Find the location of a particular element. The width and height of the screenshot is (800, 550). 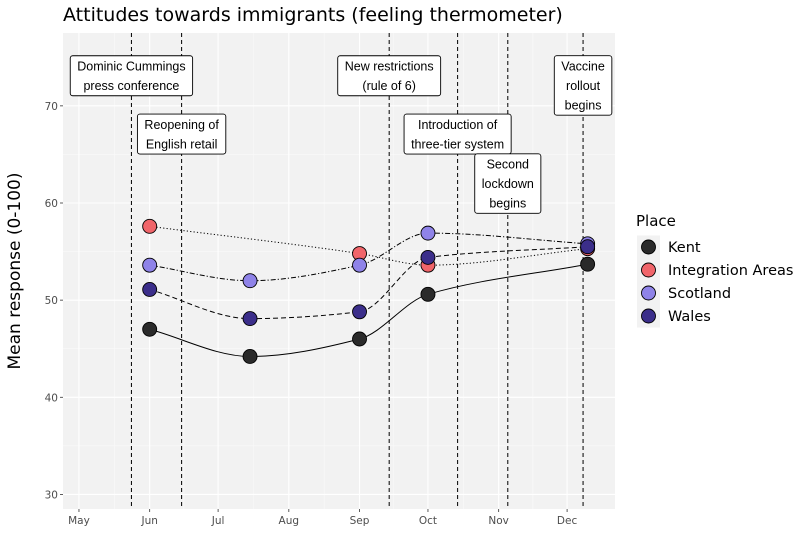

annotation-text: lockdown is located at coordinates (508, 184).